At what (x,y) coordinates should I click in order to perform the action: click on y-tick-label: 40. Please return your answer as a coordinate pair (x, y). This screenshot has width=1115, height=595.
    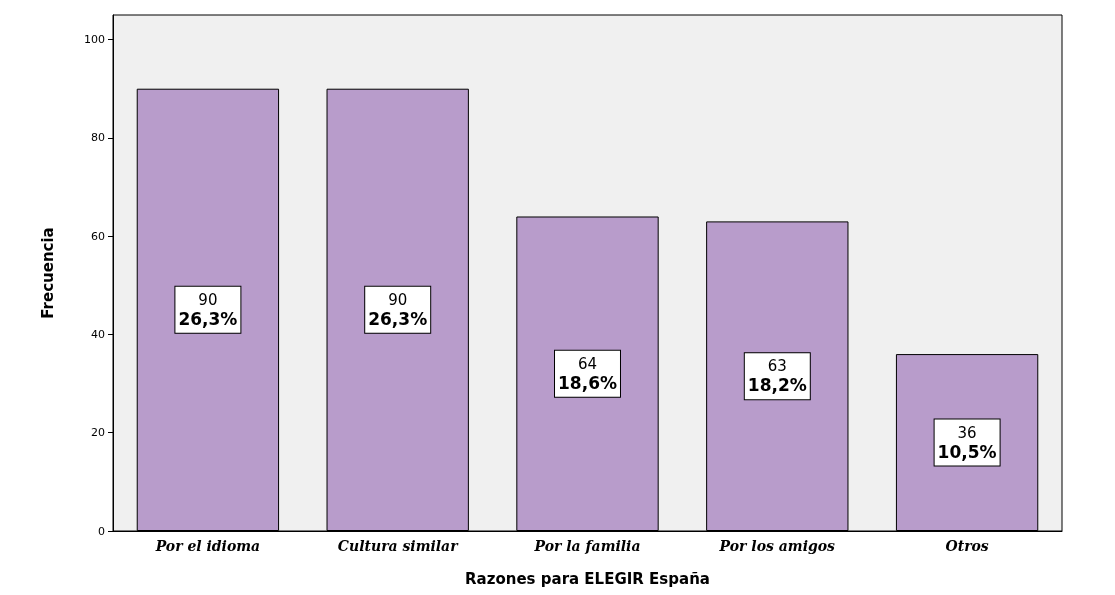
    Looking at the image, I should click on (98, 334).